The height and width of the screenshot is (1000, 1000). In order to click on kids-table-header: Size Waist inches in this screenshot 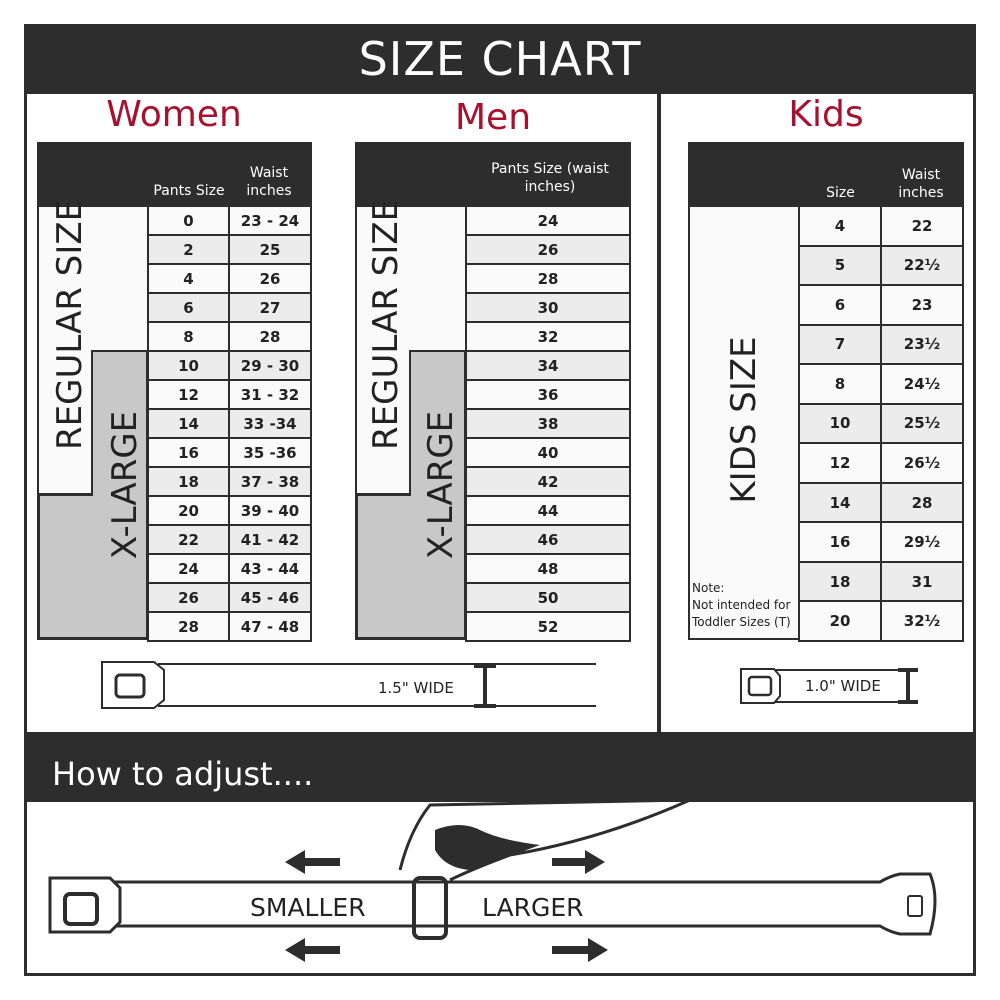, I will do `click(826, 174)`.